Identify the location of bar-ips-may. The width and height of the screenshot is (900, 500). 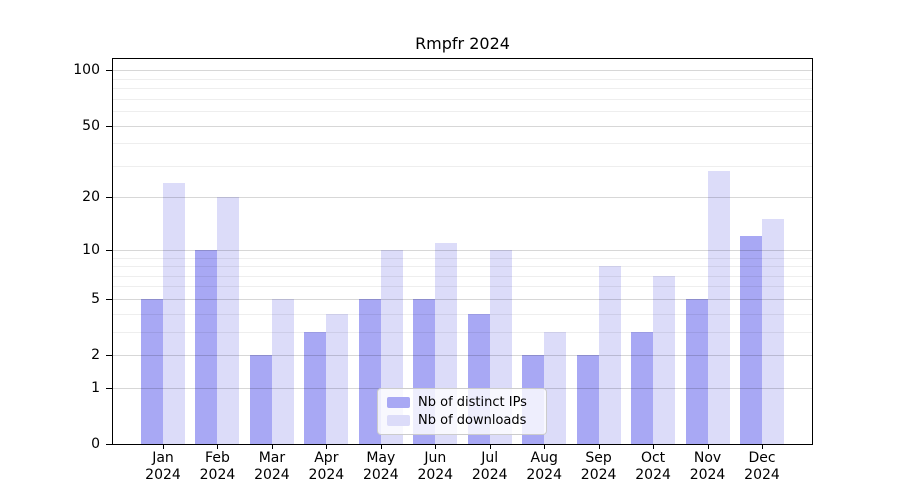
(369, 371).